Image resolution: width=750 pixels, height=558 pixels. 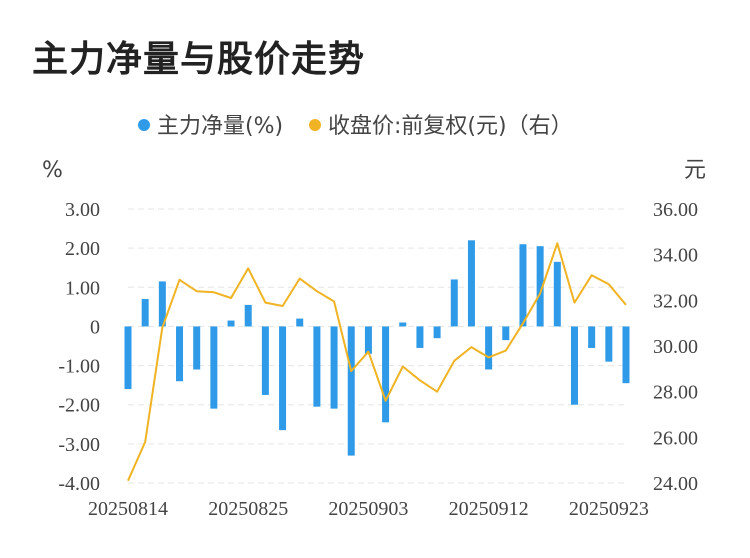 I want to click on right-tick-label: 32.00, so click(x=675, y=301).